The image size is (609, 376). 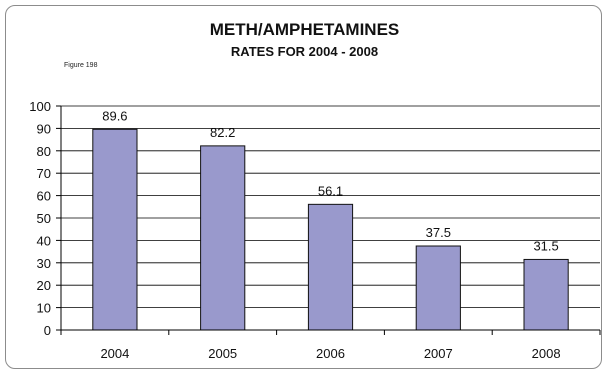 I want to click on y-tick-label: 90, so click(x=44, y=128).